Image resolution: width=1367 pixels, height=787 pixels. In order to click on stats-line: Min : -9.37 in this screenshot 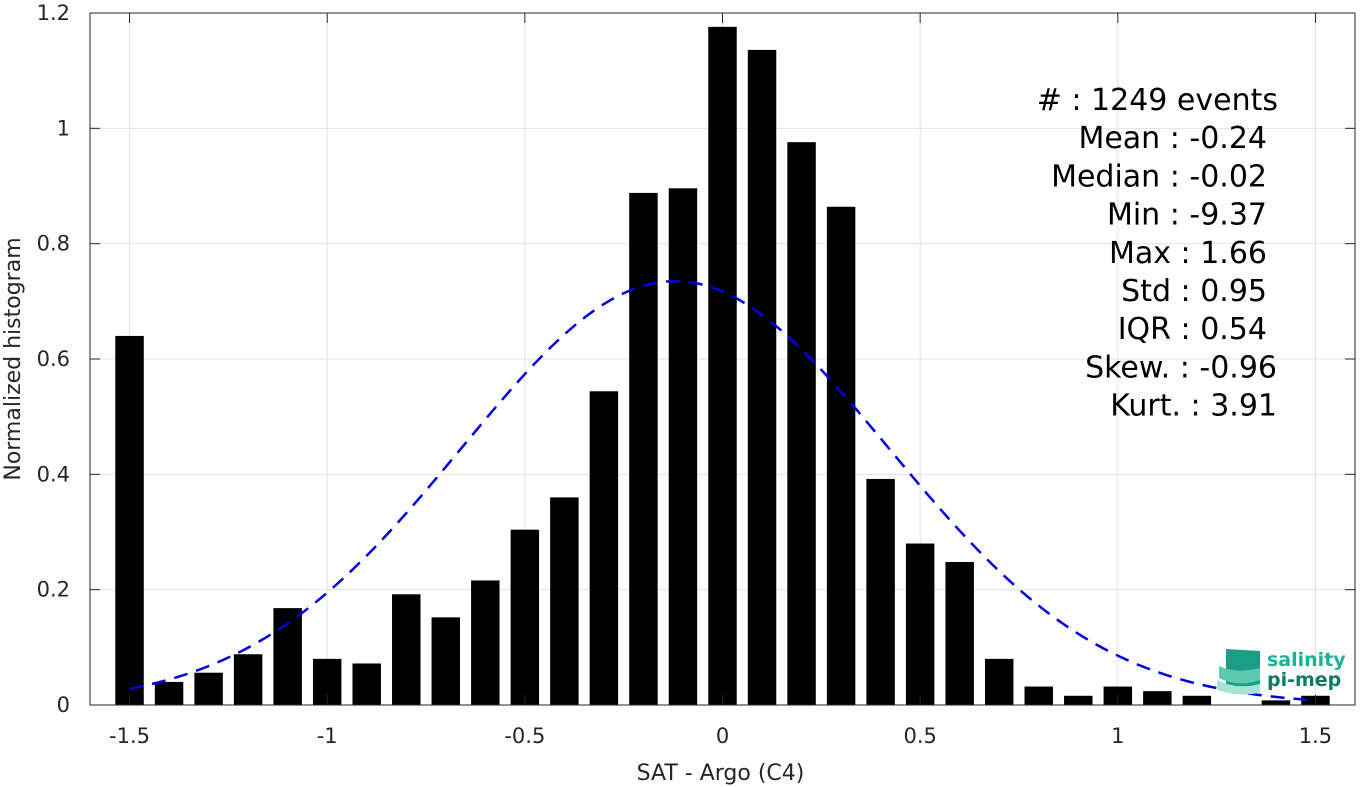, I will do `click(1187, 215)`.